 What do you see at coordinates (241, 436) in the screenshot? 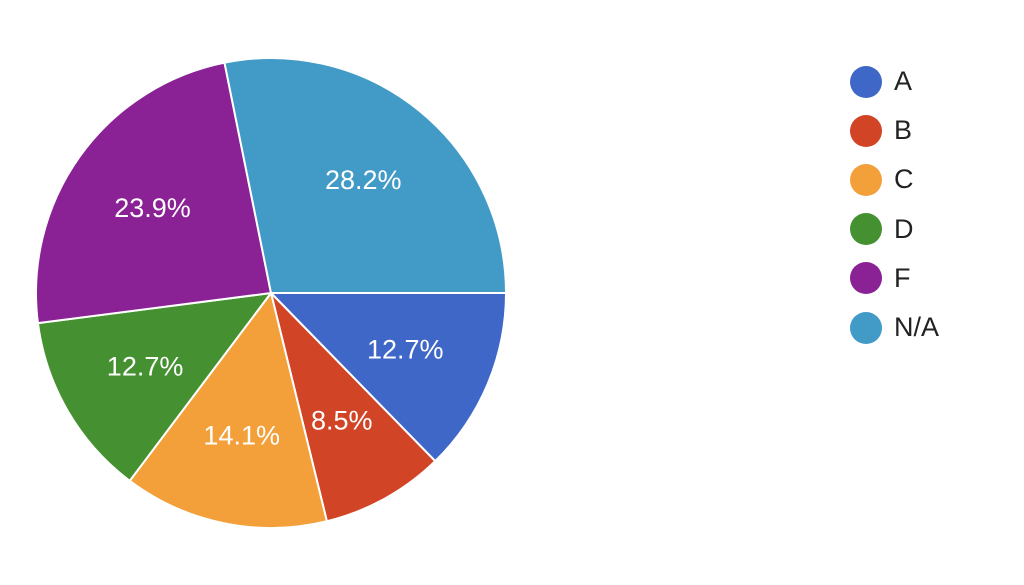
I see `slice-label-c: 14.1%` at bounding box center [241, 436].